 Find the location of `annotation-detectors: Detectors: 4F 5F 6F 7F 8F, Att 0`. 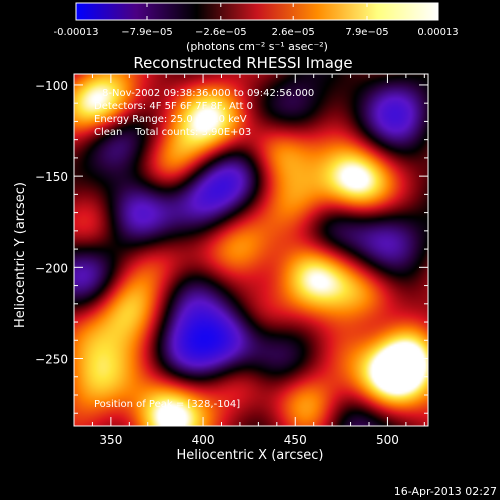

annotation-detectors: Detectors: 4F 5F 6F 7F 8F, Att 0 is located at coordinates (173, 106).